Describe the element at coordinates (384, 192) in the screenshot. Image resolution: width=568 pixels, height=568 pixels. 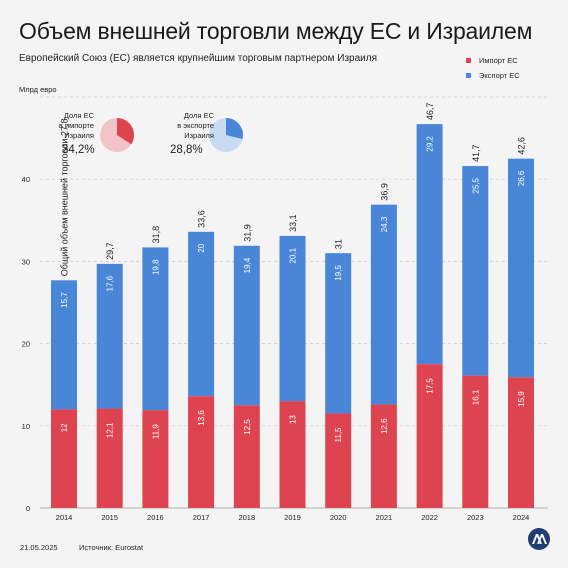
I see `total-value-label: 36,9` at that location.